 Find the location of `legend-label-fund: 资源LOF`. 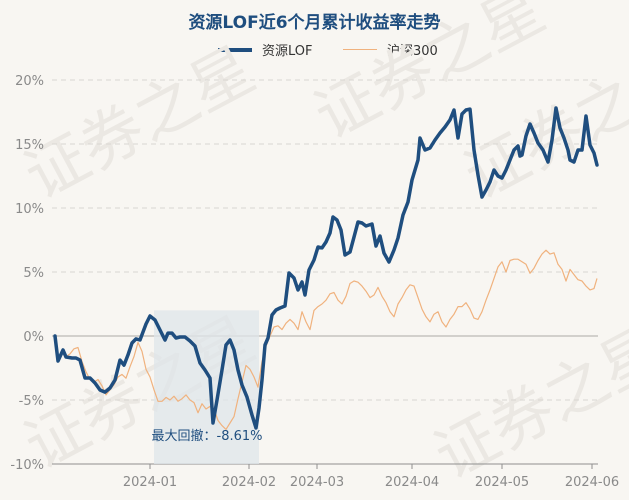

legend-label-fund: 资源LOF is located at coordinates (287, 51).